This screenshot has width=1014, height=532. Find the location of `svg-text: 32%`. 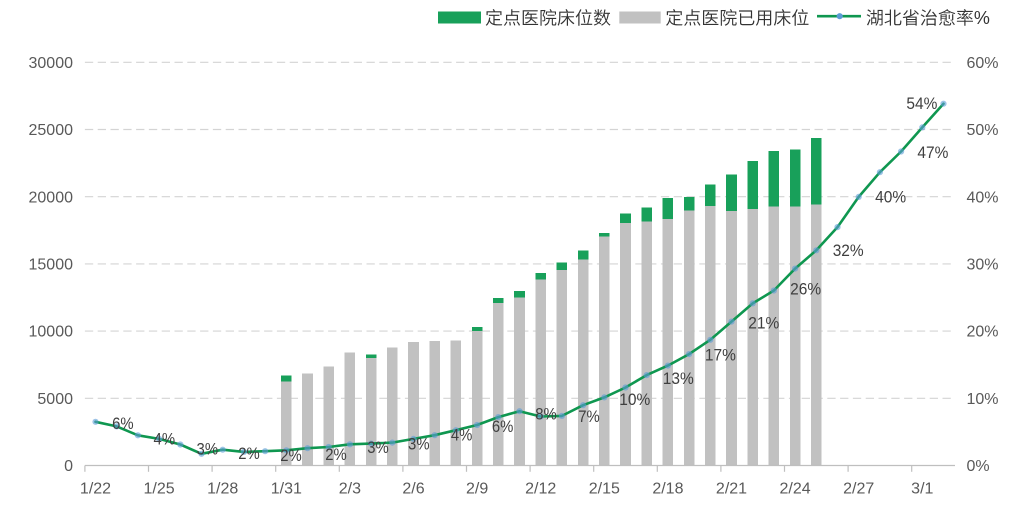

svg-text: 32% is located at coordinates (848, 250).